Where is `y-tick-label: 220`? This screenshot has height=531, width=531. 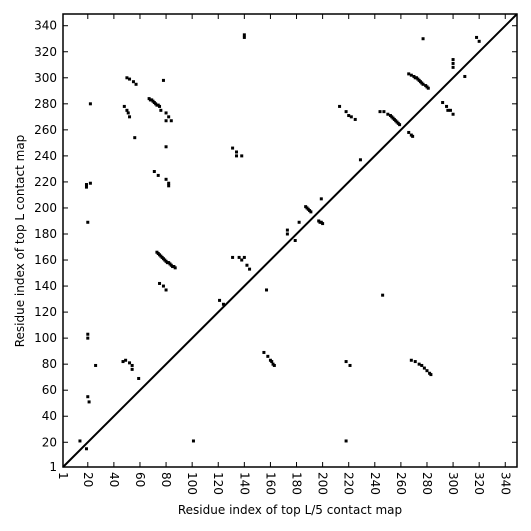 y-tick-label: 220 is located at coordinates (45, 182).